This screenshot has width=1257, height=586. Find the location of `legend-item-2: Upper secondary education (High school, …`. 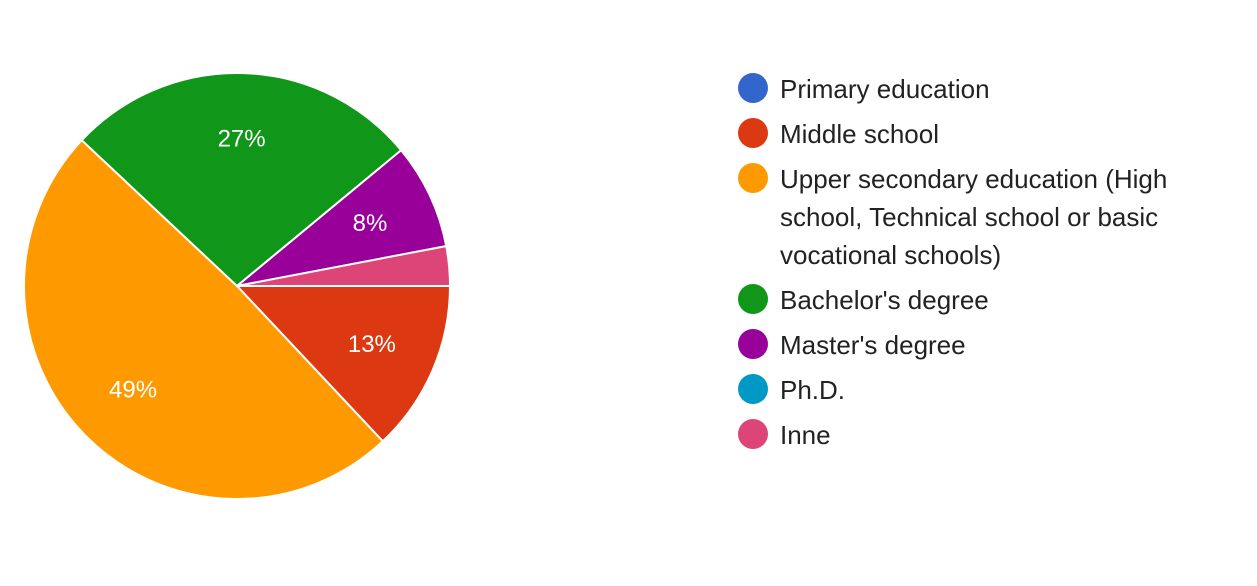

legend-item-2: Upper secondary education (High school, … is located at coordinates (988, 217).